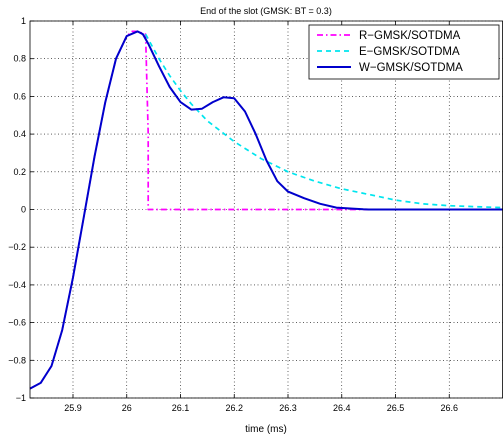 The height and width of the screenshot is (439, 503). I want to click on legend-box, so click(404, 52).